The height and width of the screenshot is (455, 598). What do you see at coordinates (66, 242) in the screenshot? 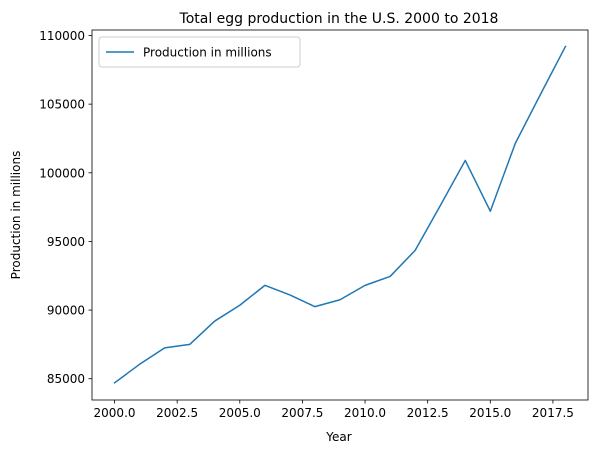
I see `y-tick-label: 95000` at bounding box center [66, 242].